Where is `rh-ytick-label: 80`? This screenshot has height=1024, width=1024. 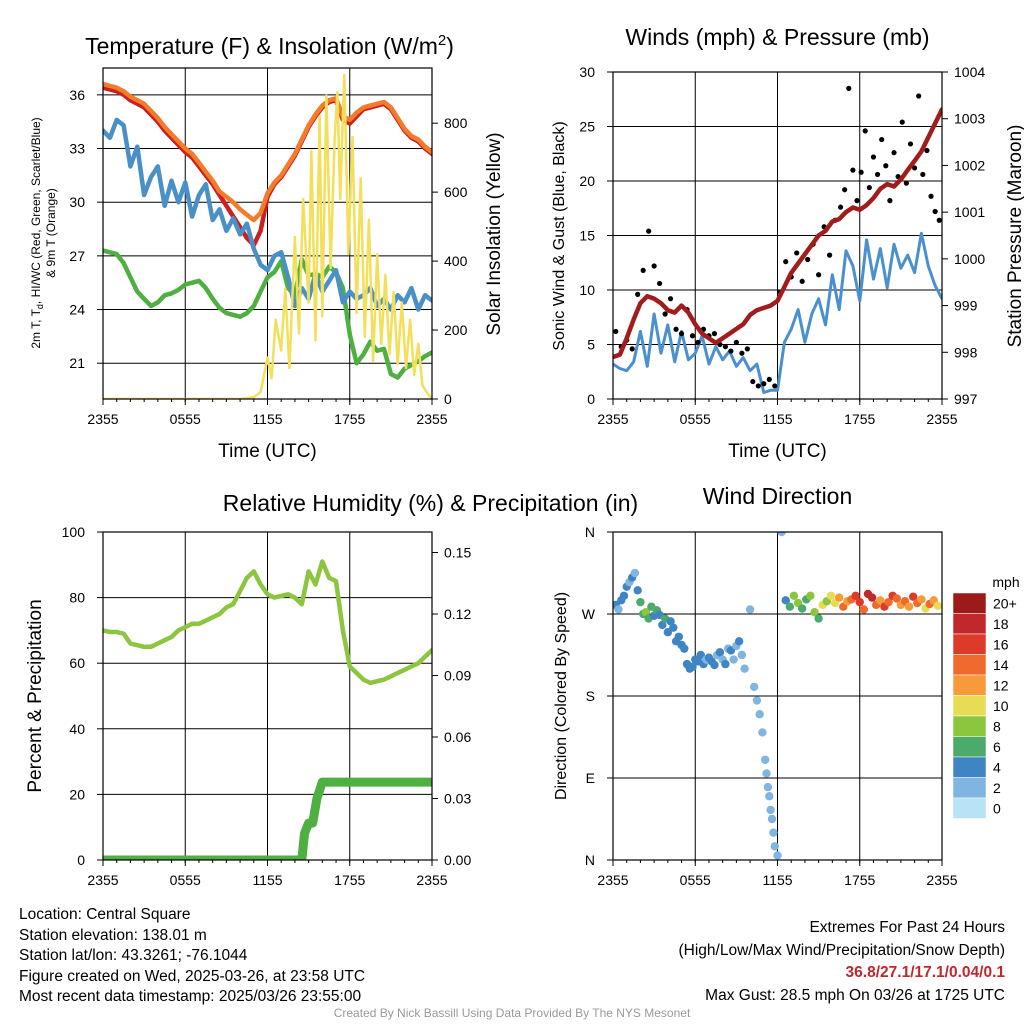
rh-ytick-label: 80 is located at coordinates (77, 598).